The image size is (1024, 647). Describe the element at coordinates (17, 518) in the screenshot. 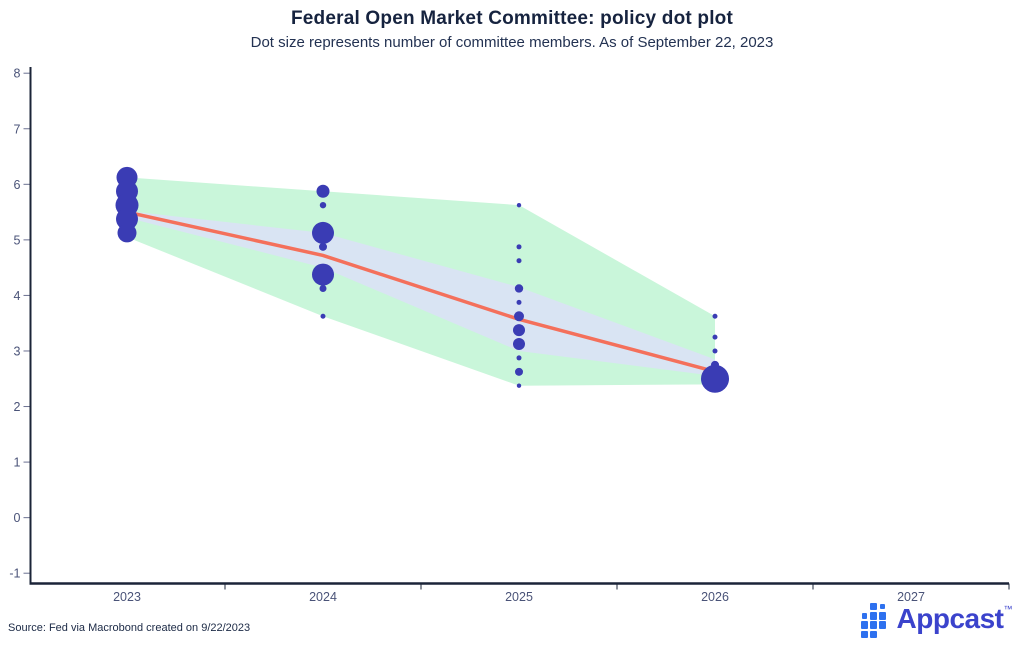

I see `y-tick-label: 0` at that location.